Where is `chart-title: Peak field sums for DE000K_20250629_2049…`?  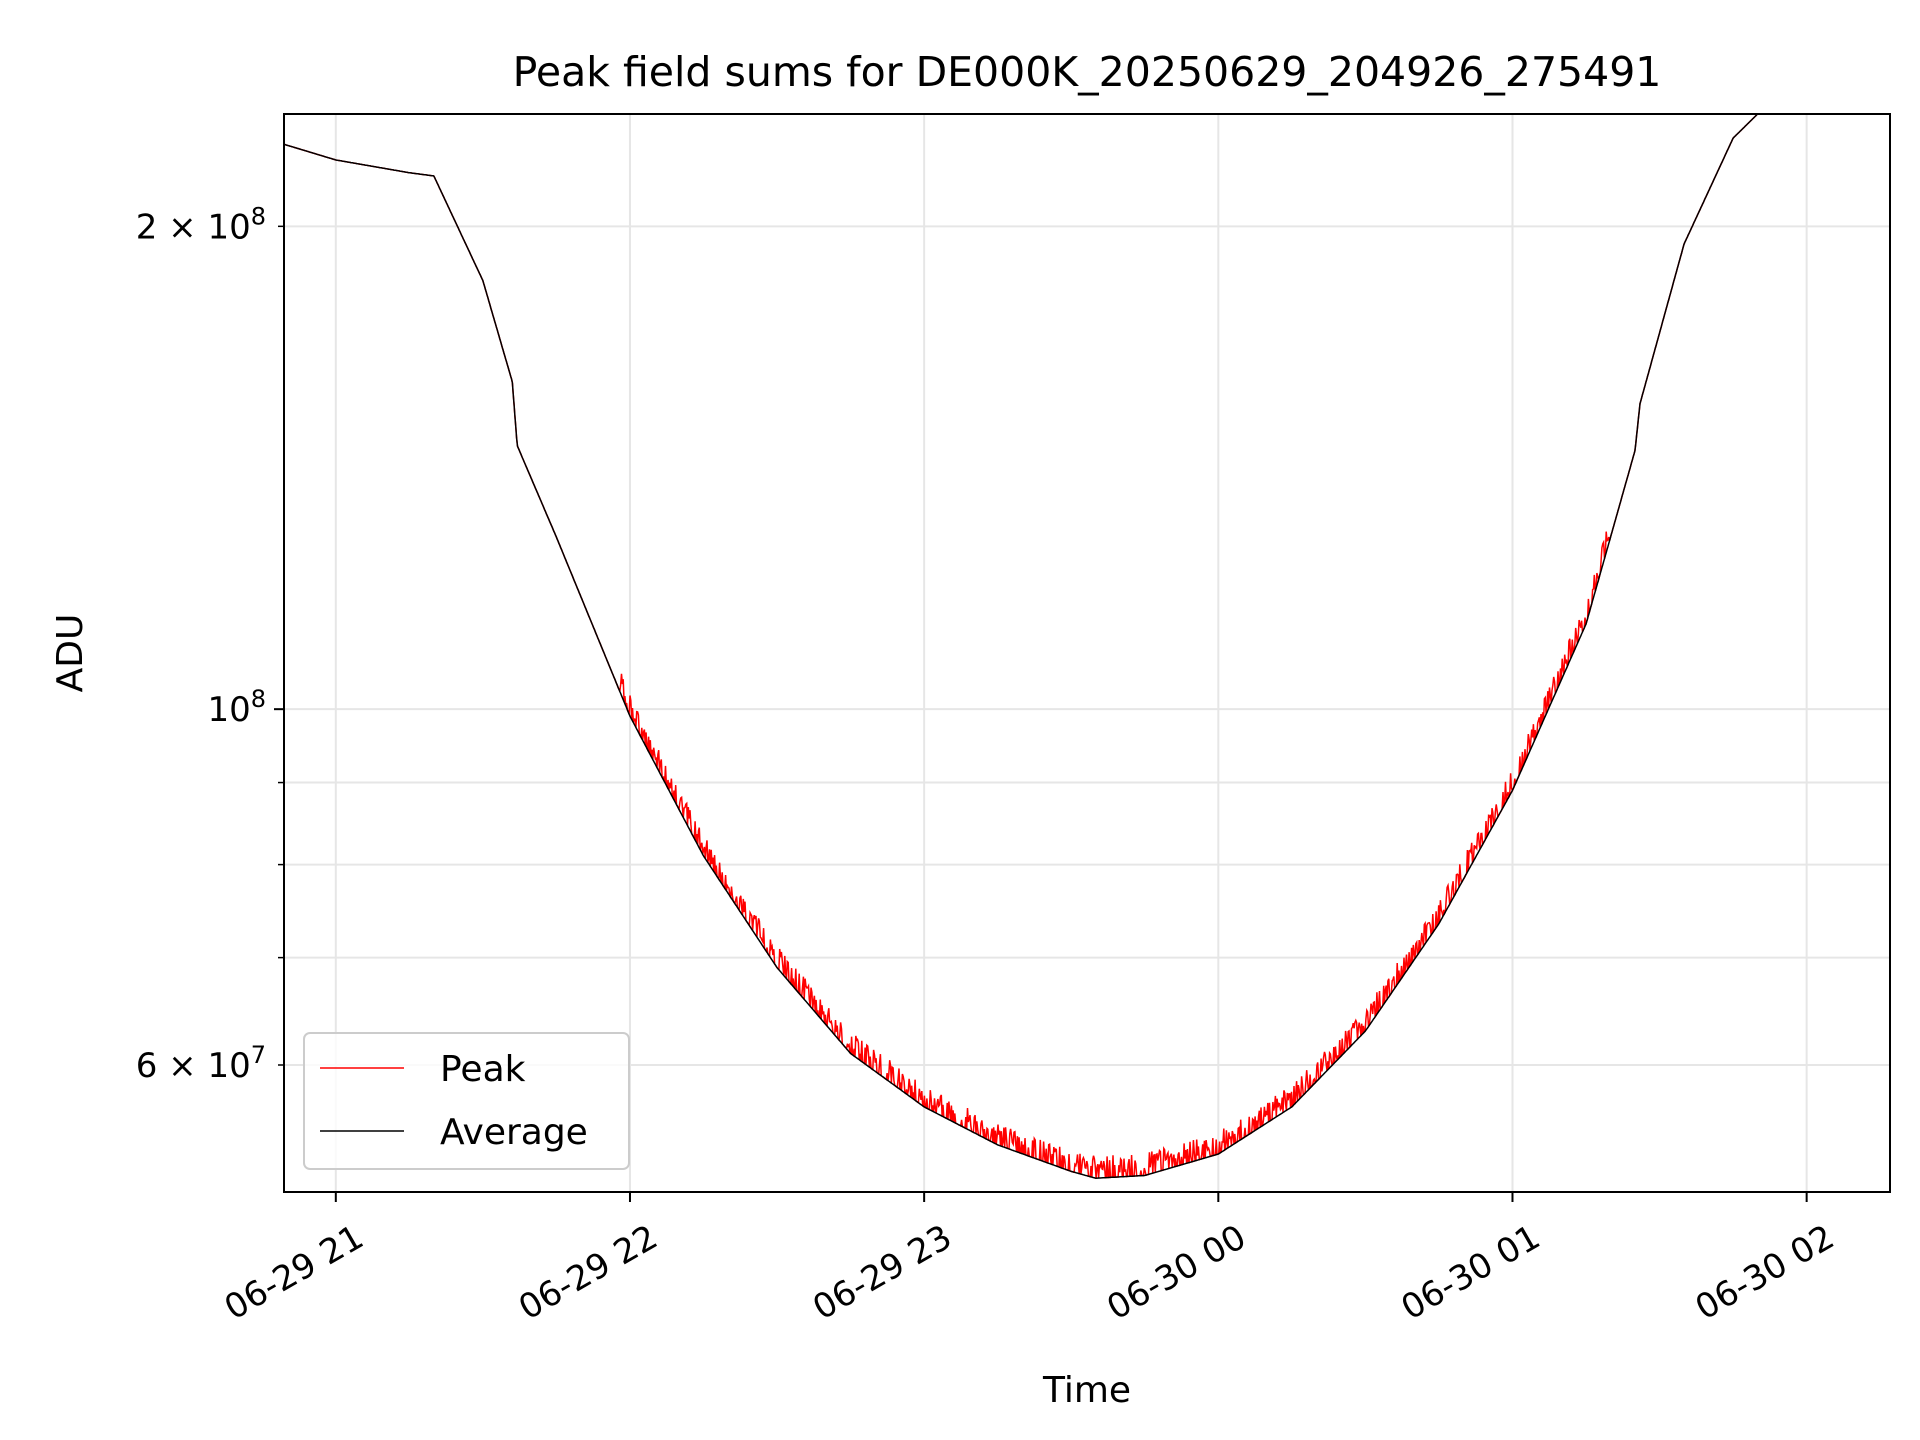 chart-title: Peak field sums for DE000K_20250629_2049… is located at coordinates (1087, 72).